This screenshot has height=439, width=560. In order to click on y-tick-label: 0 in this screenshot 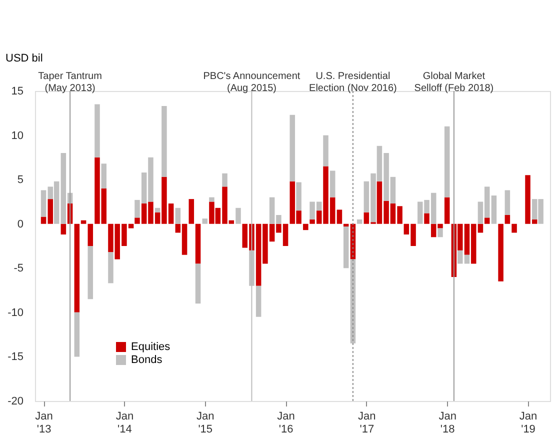, I will do `click(20, 224)`.